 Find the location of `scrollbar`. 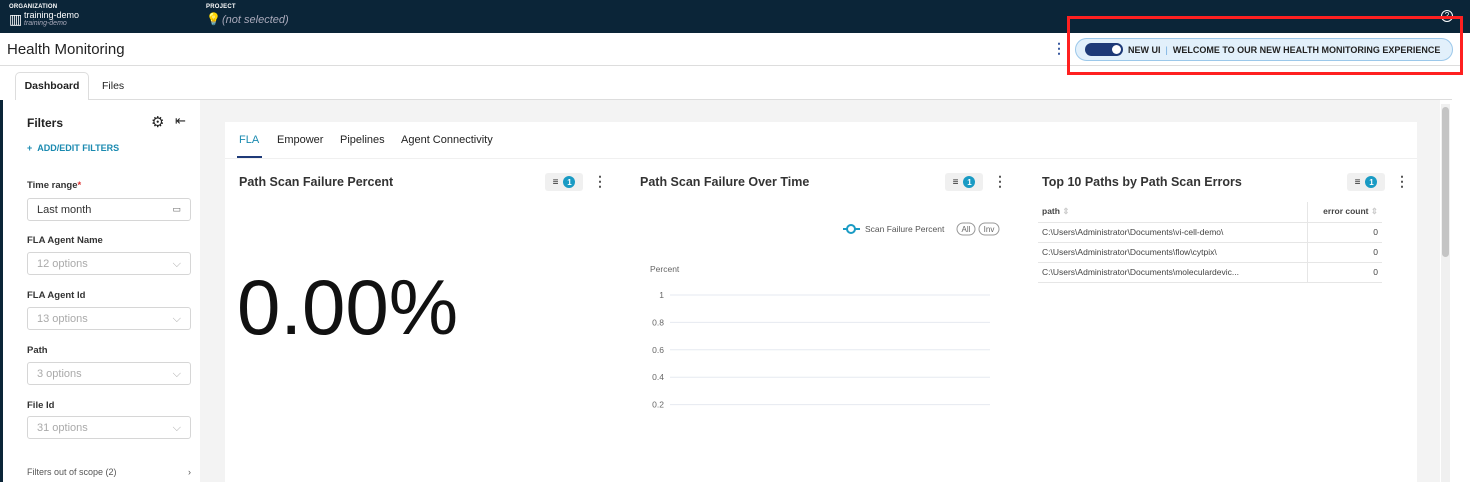

scrollbar is located at coordinates (1445, 293).